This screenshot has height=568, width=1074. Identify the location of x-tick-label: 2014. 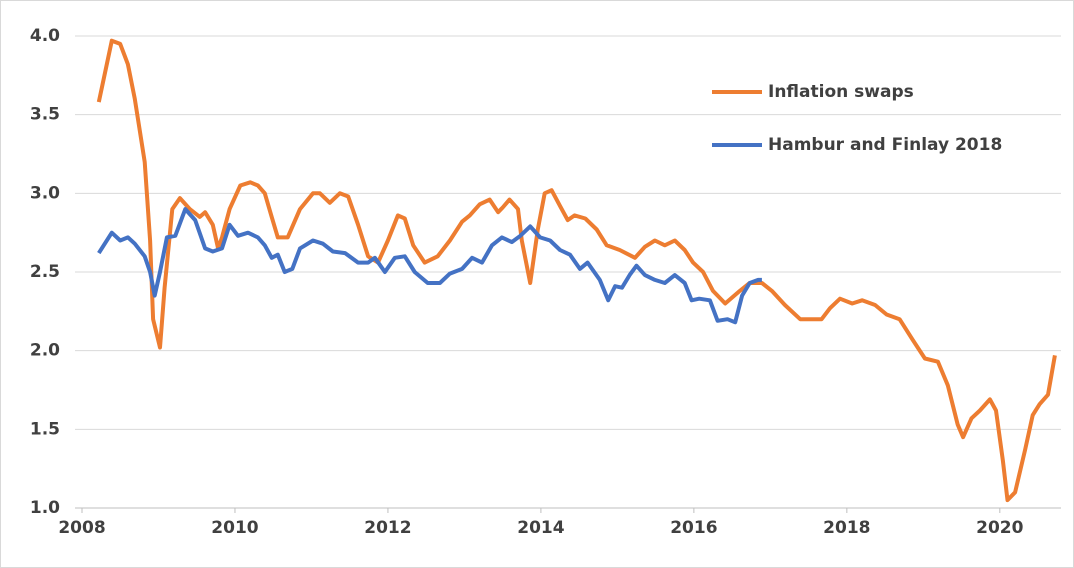
(540, 528).